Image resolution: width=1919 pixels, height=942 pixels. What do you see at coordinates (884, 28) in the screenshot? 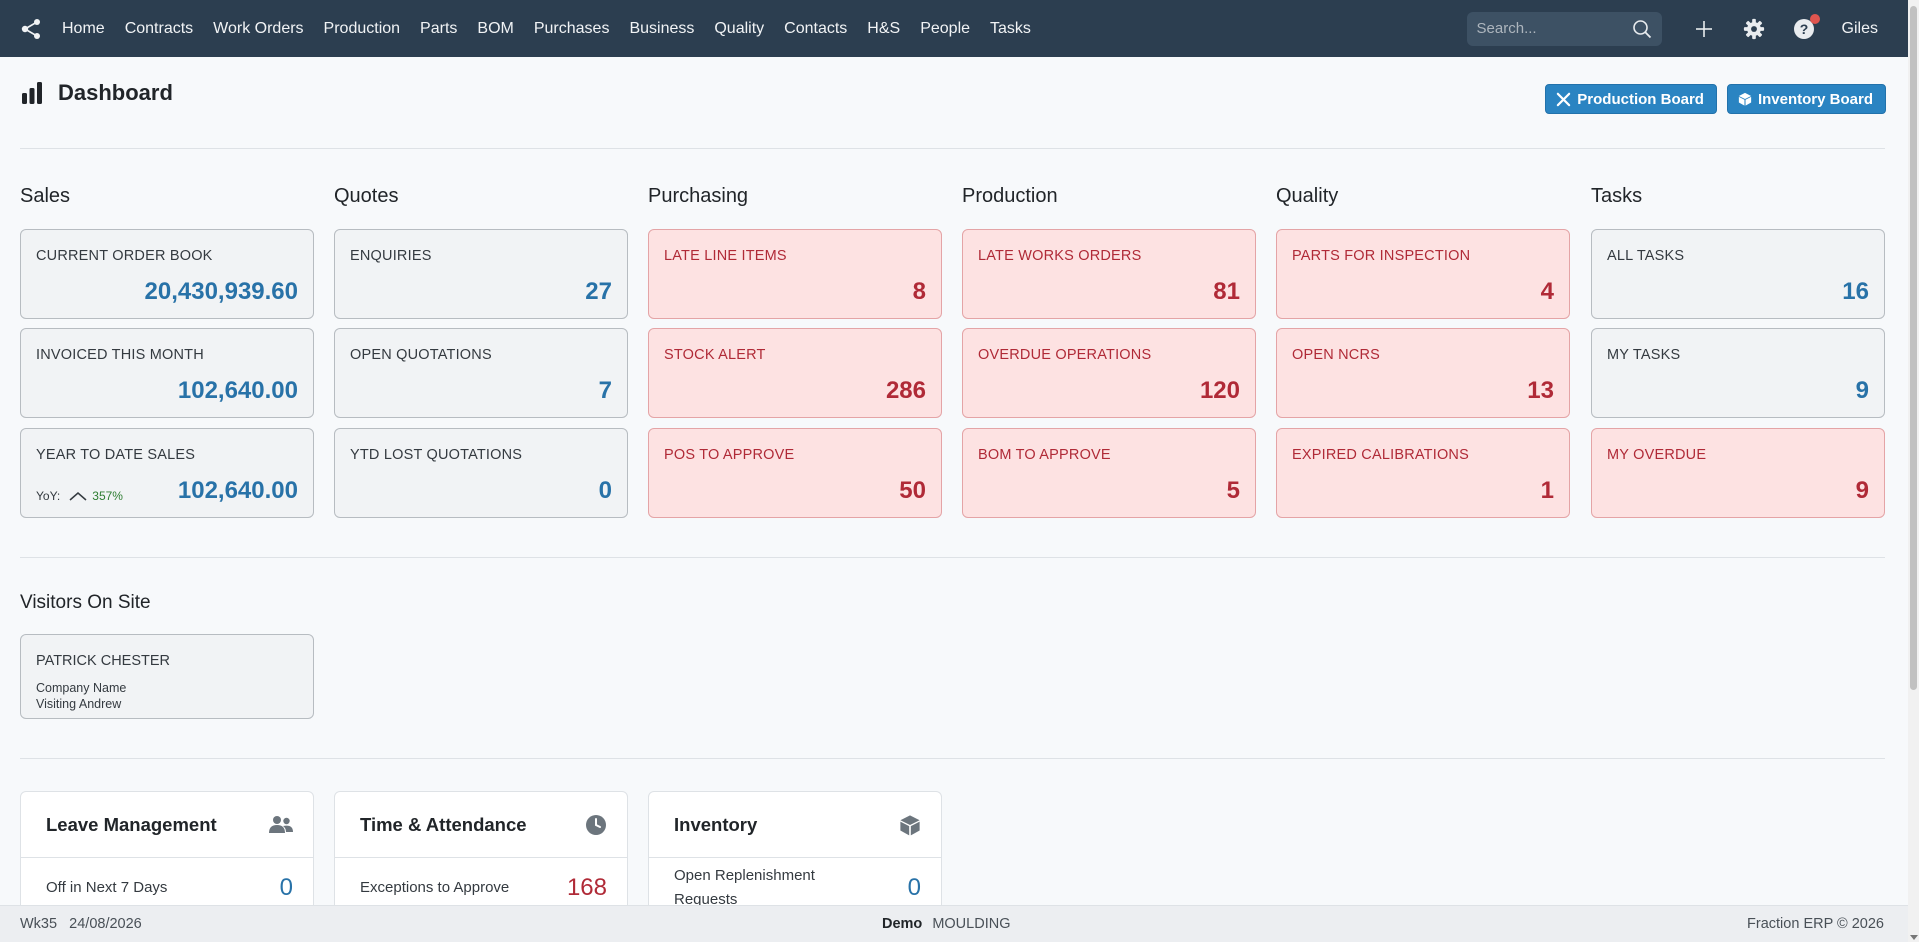
I see `nav-hs: H&S` at bounding box center [884, 28].